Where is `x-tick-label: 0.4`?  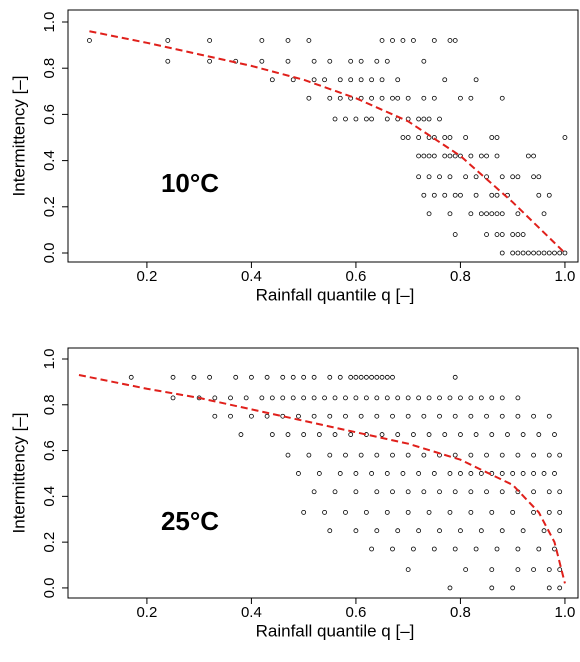
x-tick-label: 0.4 is located at coordinates (251, 276).